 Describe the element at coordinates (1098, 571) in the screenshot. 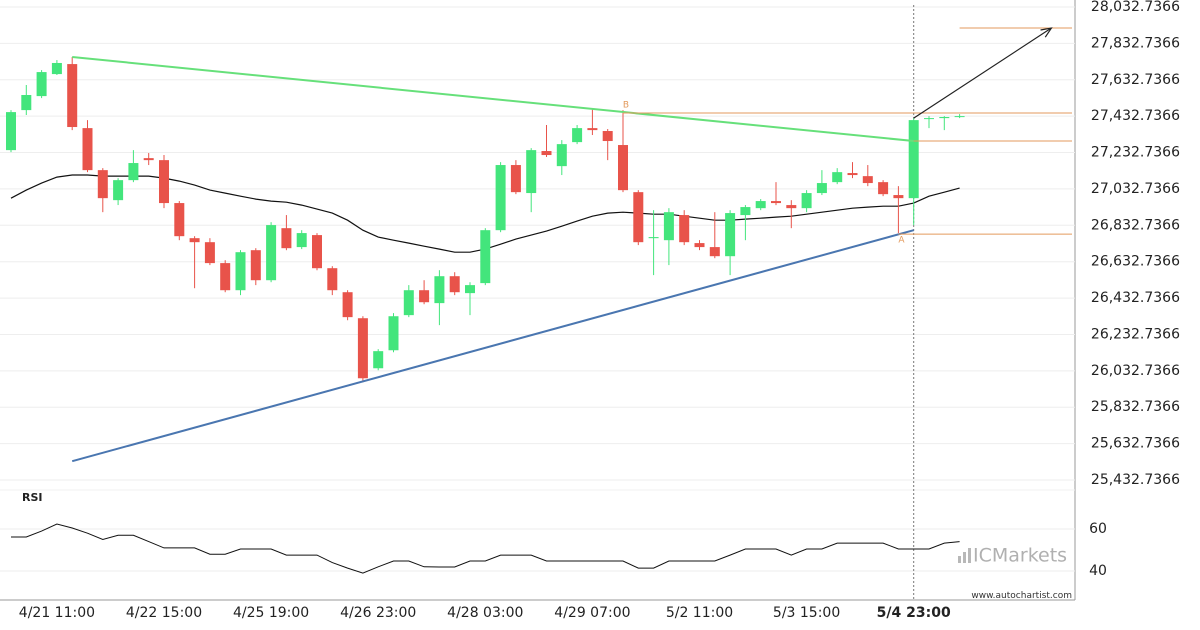

I see `rsi-tick-label: 40` at that location.